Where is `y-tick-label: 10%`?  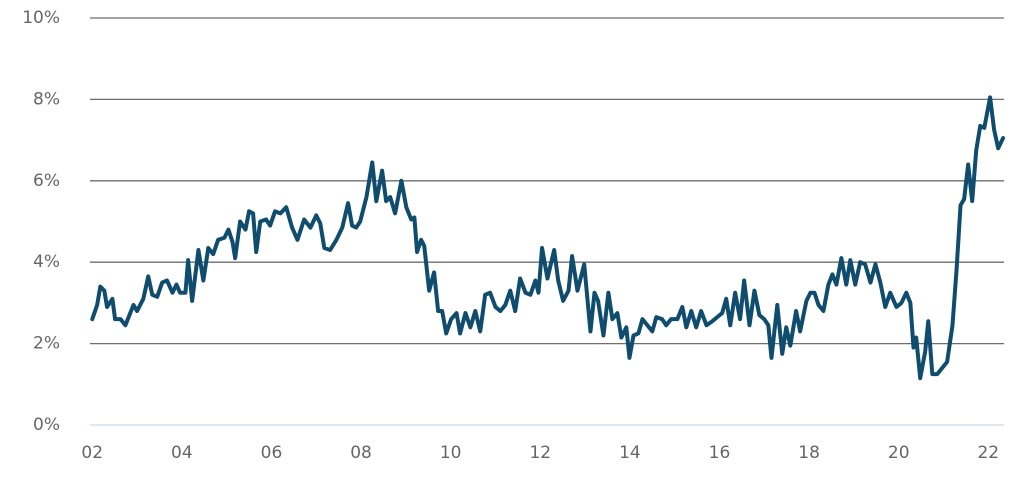
y-tick-label: 10% is located at coordinates (41, 18).